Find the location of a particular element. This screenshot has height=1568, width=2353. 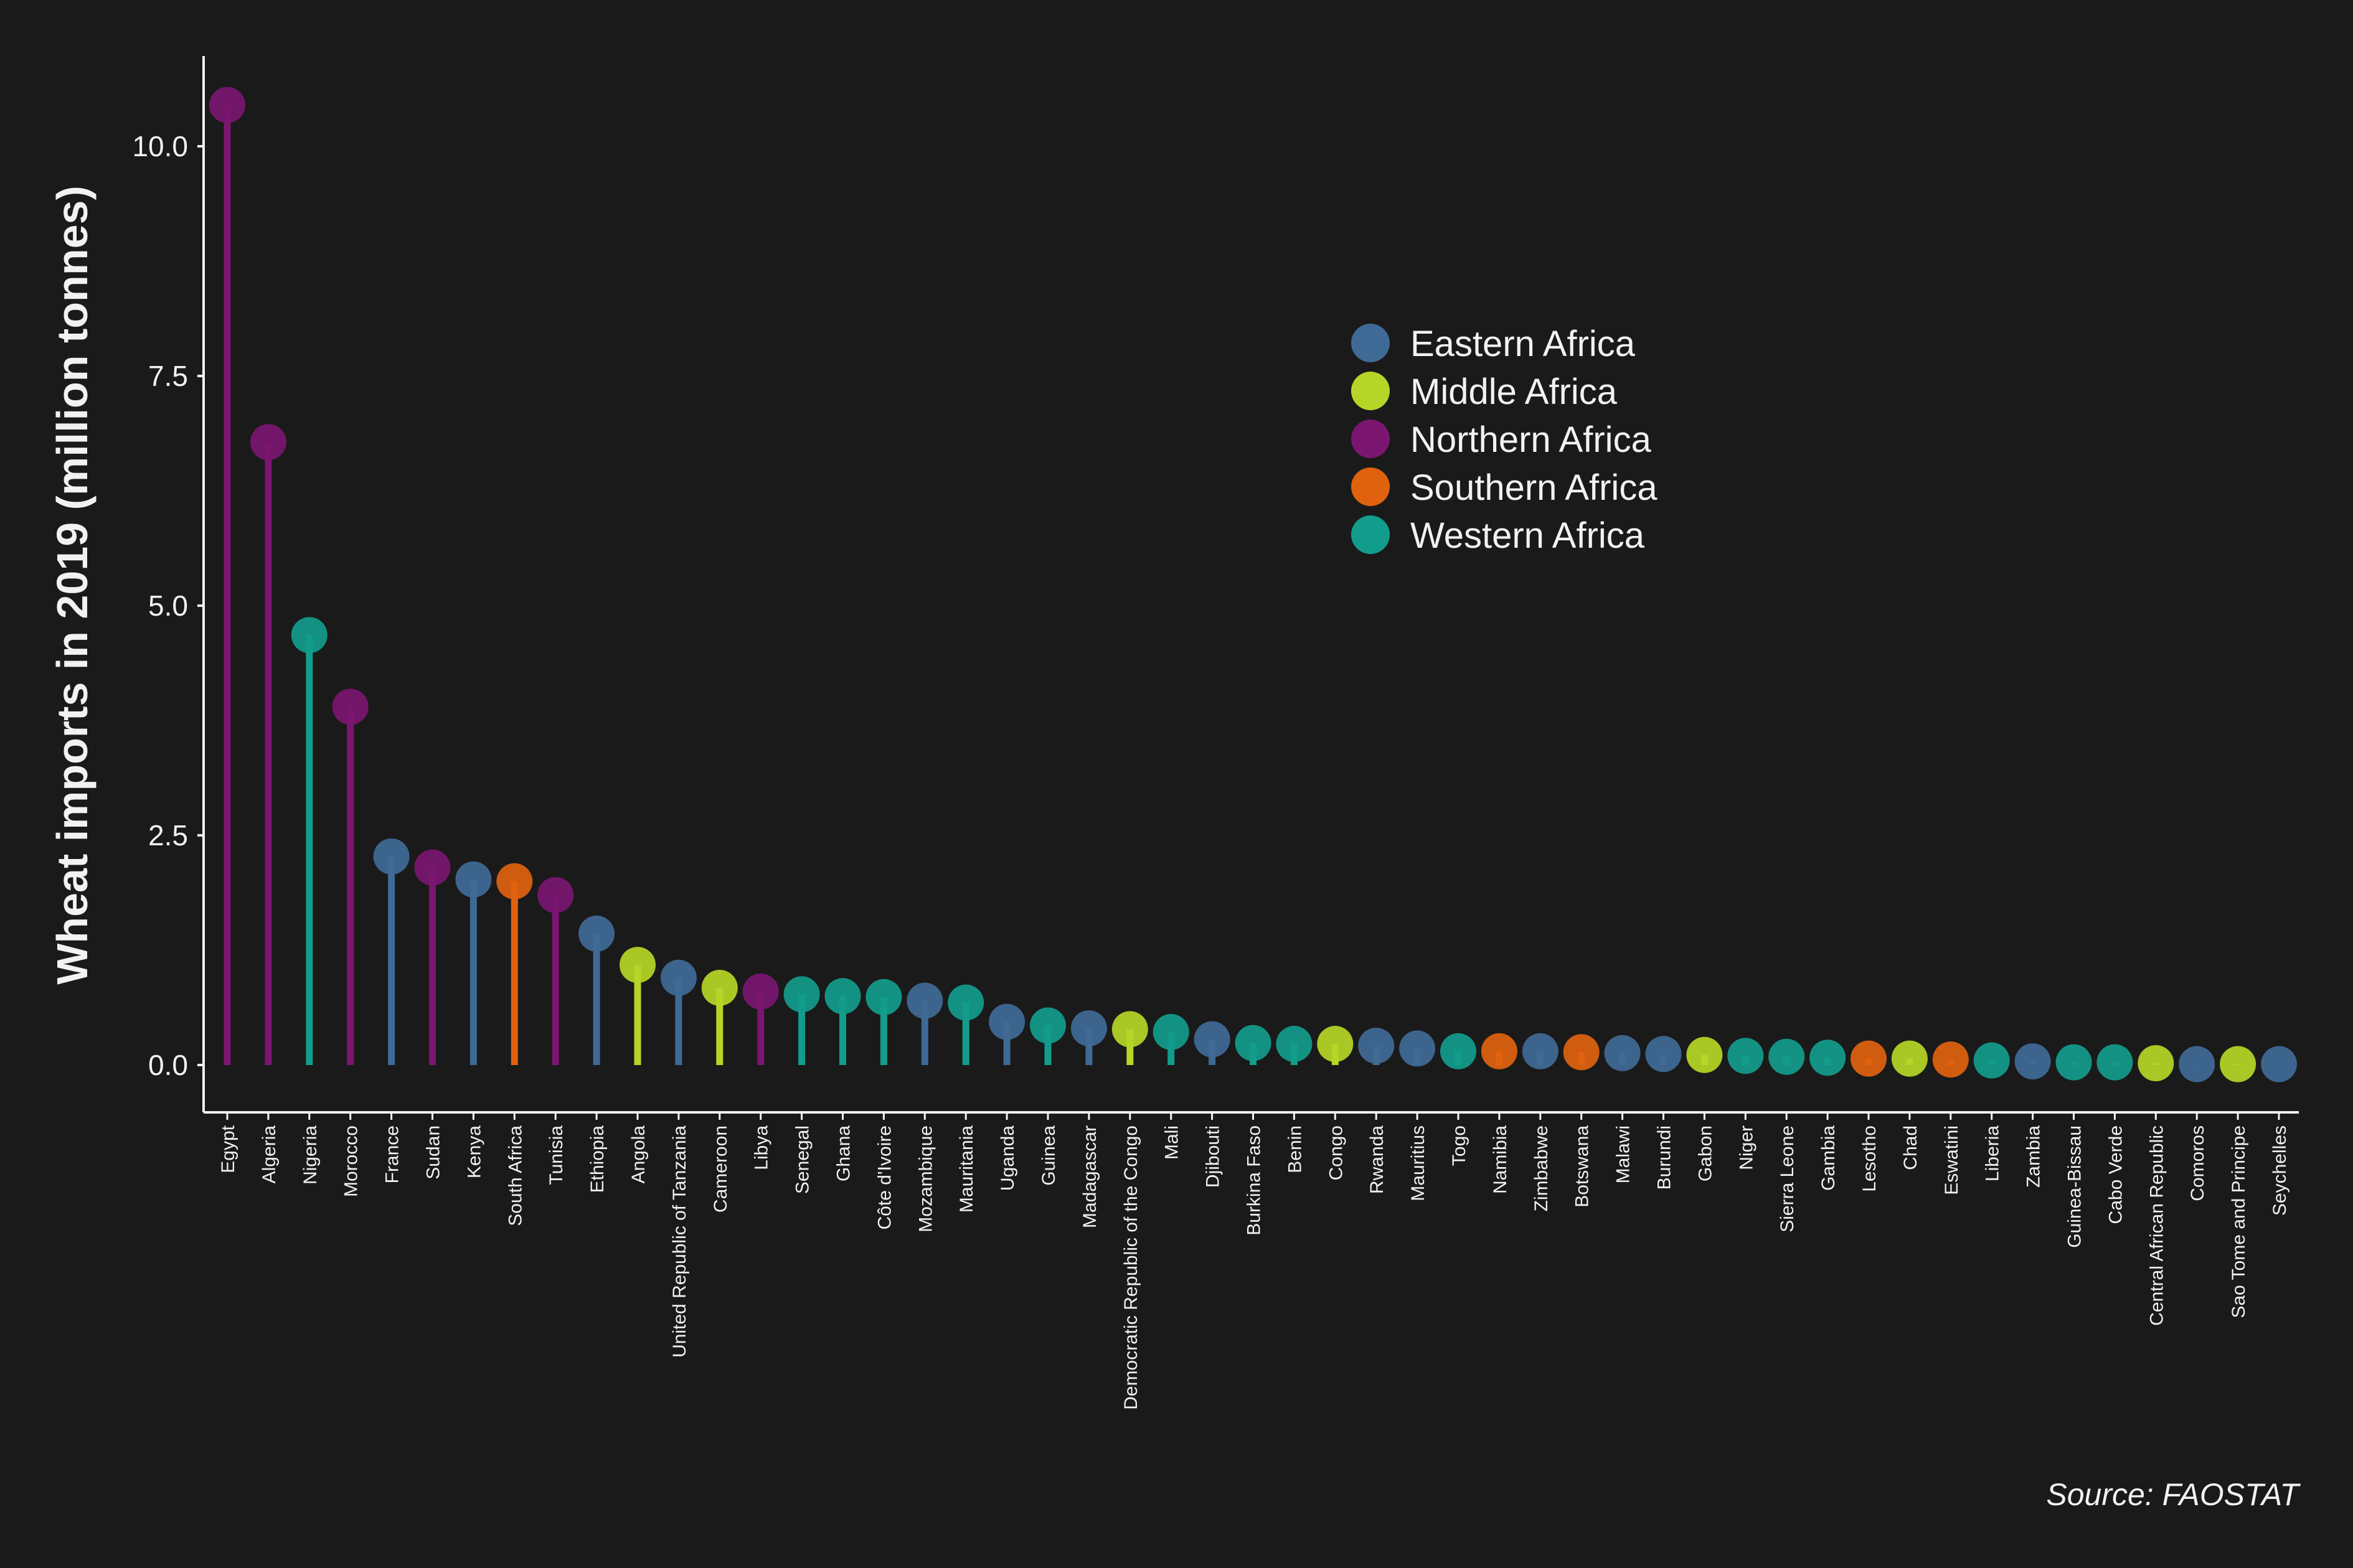

x-tick-label: Gabon is located at coordinates (1705, 1153).